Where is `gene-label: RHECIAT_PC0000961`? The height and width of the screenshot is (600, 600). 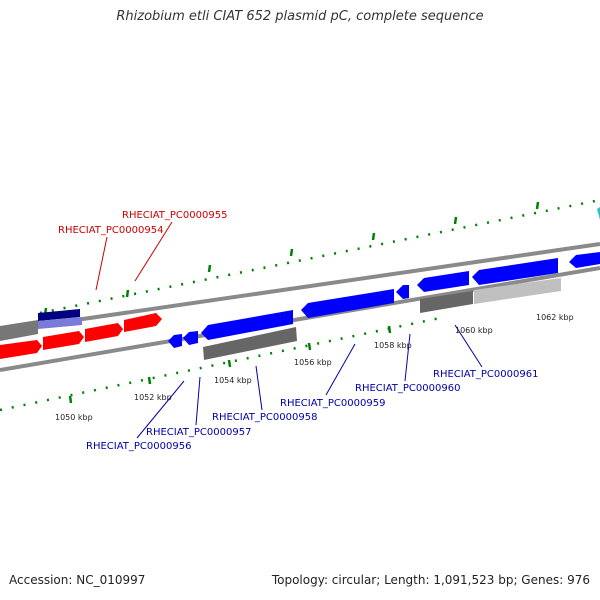 gene-label: RHECIAT_PC0000961 is located at coordinates (485, 374).